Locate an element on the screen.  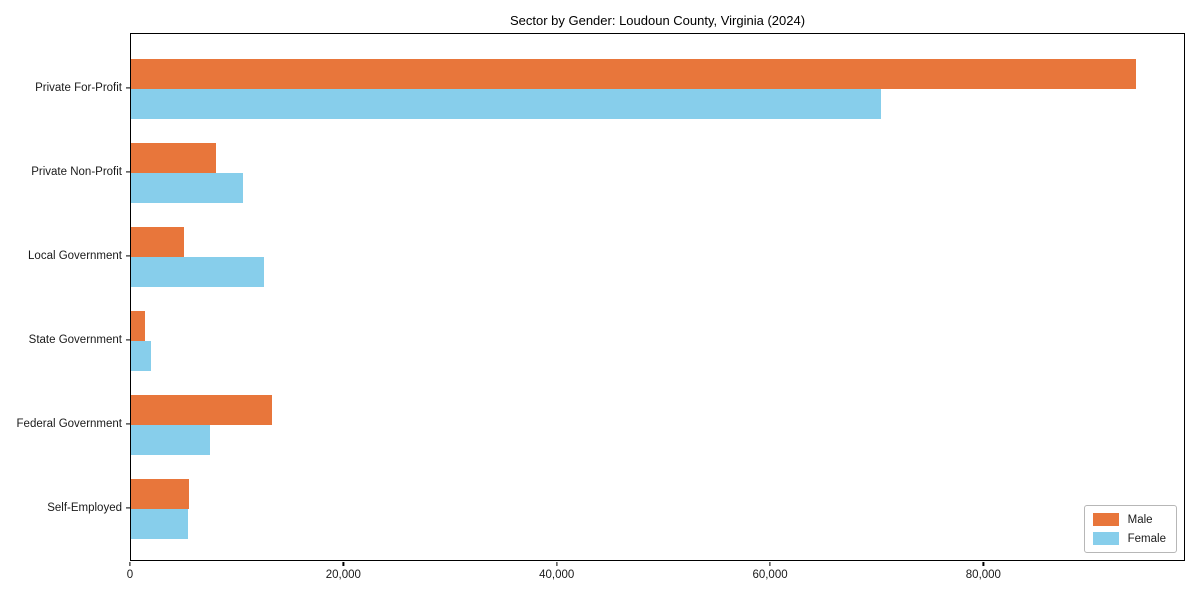
bar-male-self-employed is located at coordinates (160, 494).